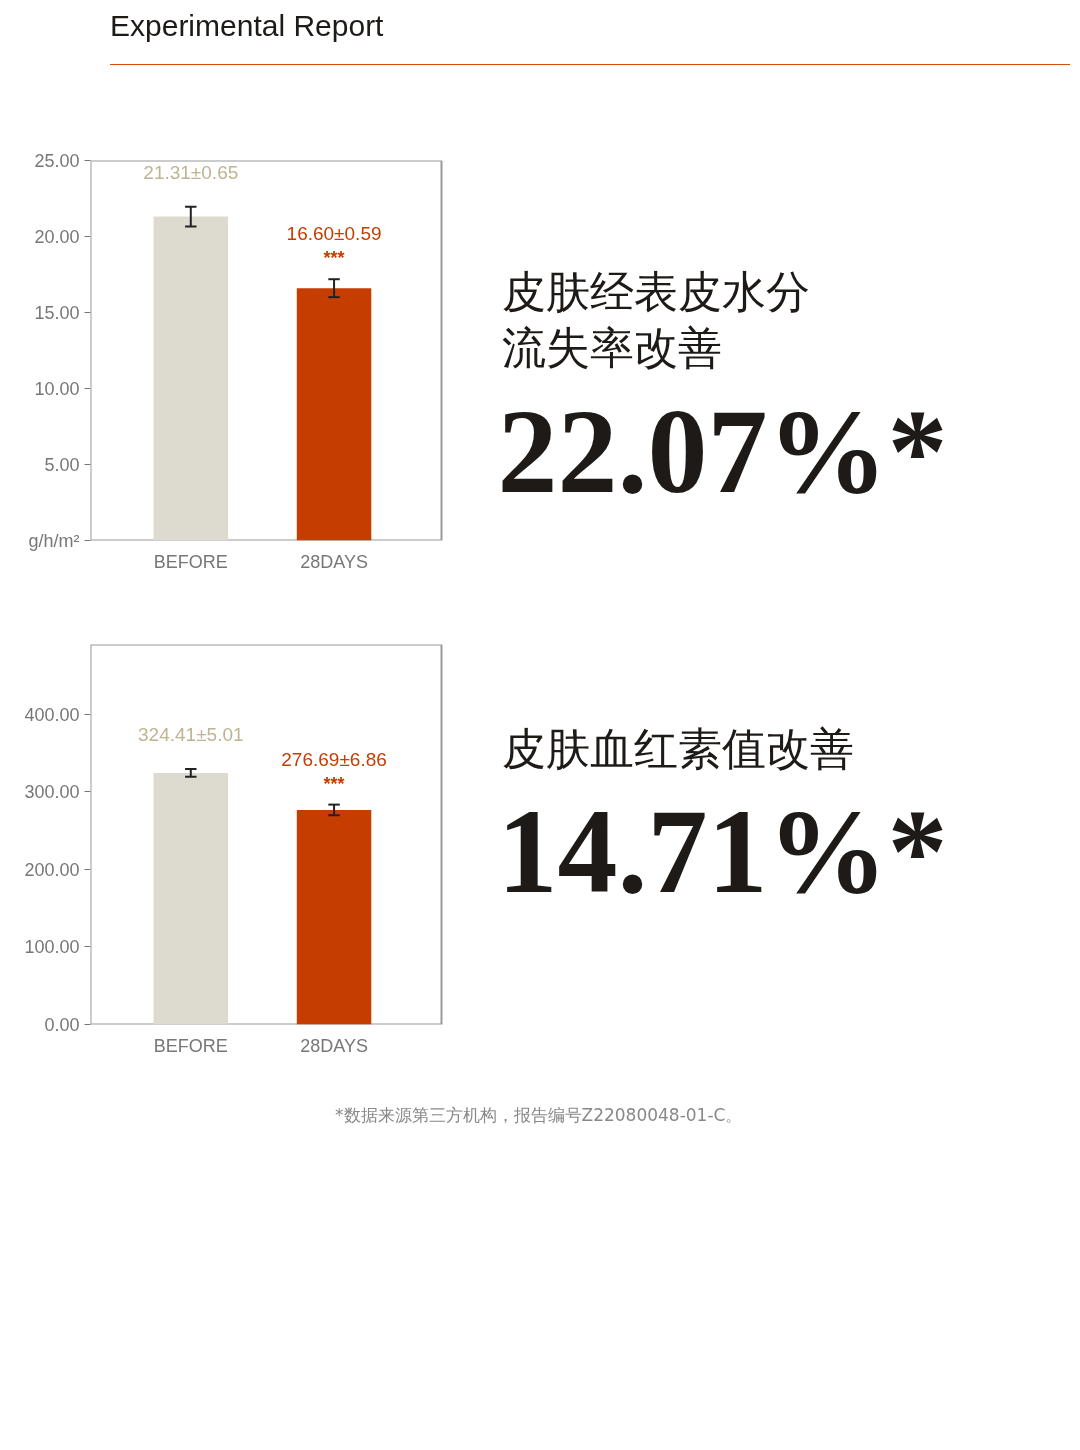 The image size is (1080, 1450). I want to click on text: 22.07%*, so click(722, 451).